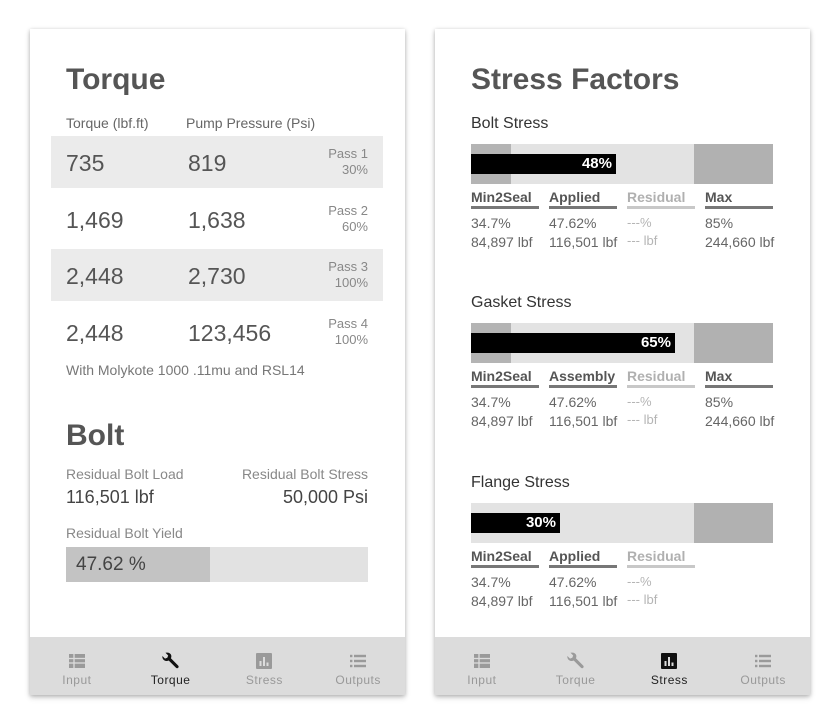 Image resolution: width=840 pixels, height=725 pixels. Describe the element at coordinates (116, 79) in the screenshot. I see `torque-title: Torque` at that location.